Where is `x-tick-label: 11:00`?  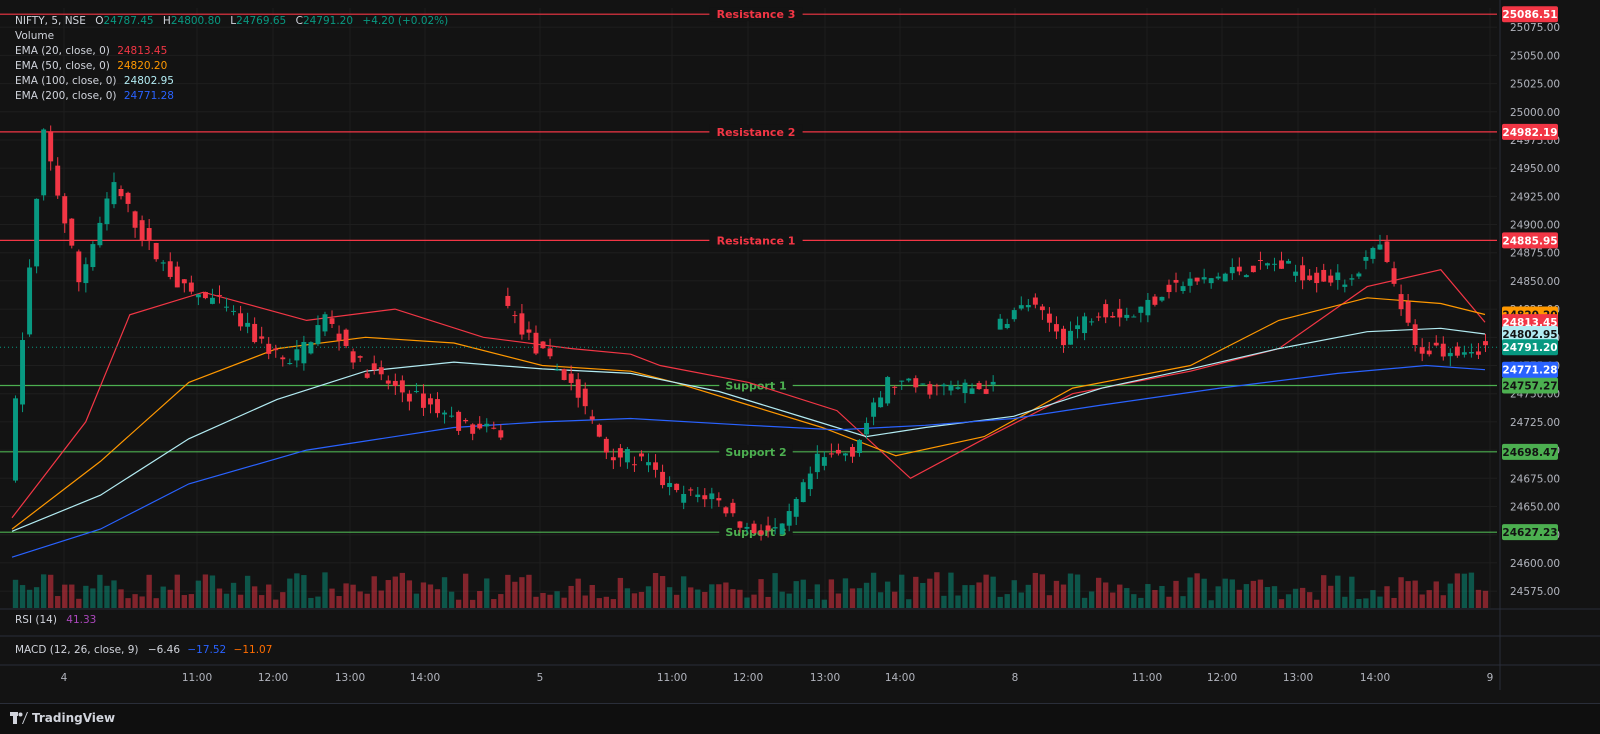 x-tick-label: 11:00 is located at coordinates (1147, 678).